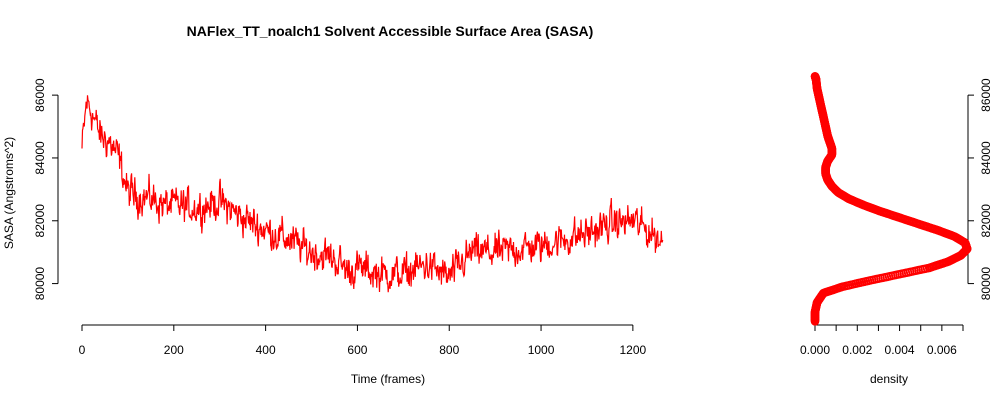 The height and width of the screenshot is (405, 1000). What do you see at coordinates (40, 95) in the screenshot?
I see `main-y-tick-label: 86000` at bounding box center [40, 95].